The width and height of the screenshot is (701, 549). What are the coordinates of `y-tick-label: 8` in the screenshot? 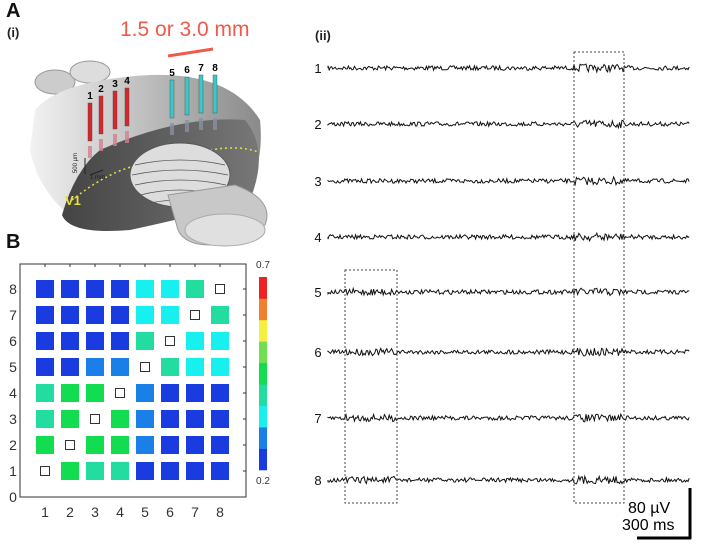 It's located at (13, 289).